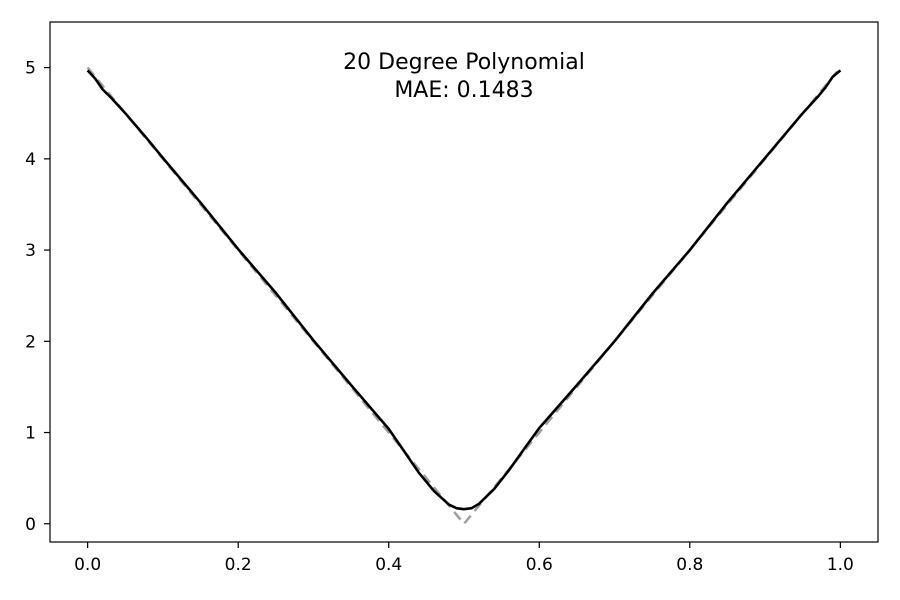  What do you see at coordinates (30, 69) in the screenshot?
I see `y-tick-label: 5` at bounding box center [30, 69].